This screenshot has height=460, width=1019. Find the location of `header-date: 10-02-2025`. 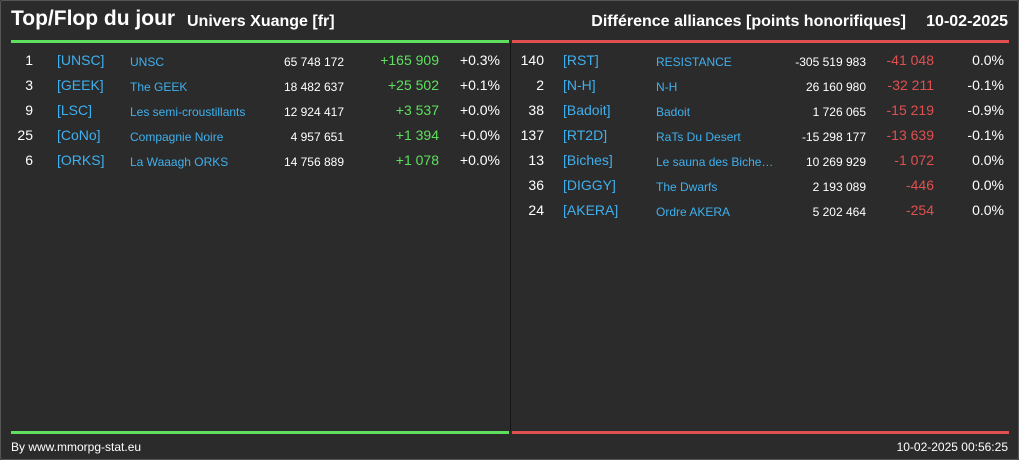

header-date: 10-02-2025 is located at coordinates (967, 21).